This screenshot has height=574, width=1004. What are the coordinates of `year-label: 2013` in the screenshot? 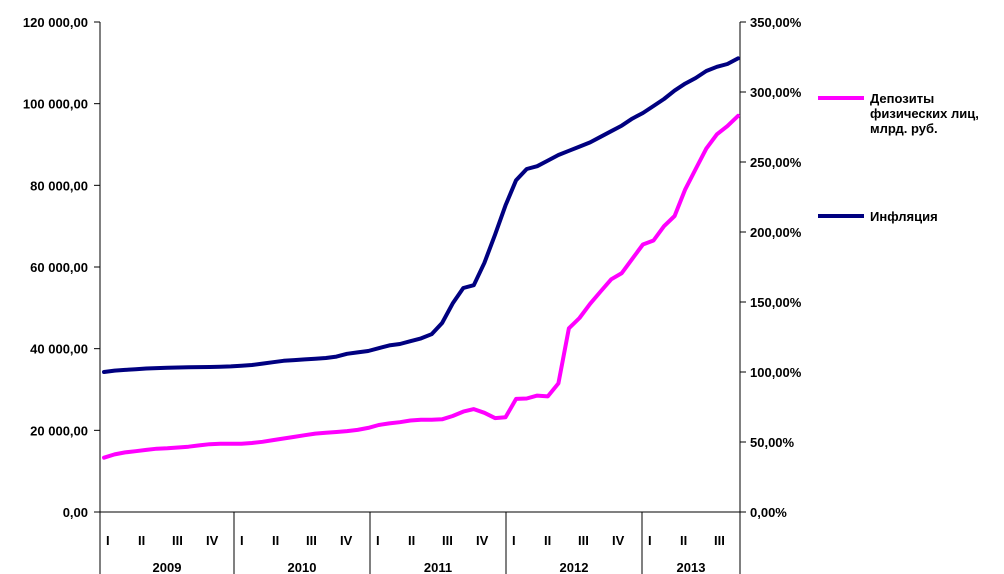 It's located at (691, 567).